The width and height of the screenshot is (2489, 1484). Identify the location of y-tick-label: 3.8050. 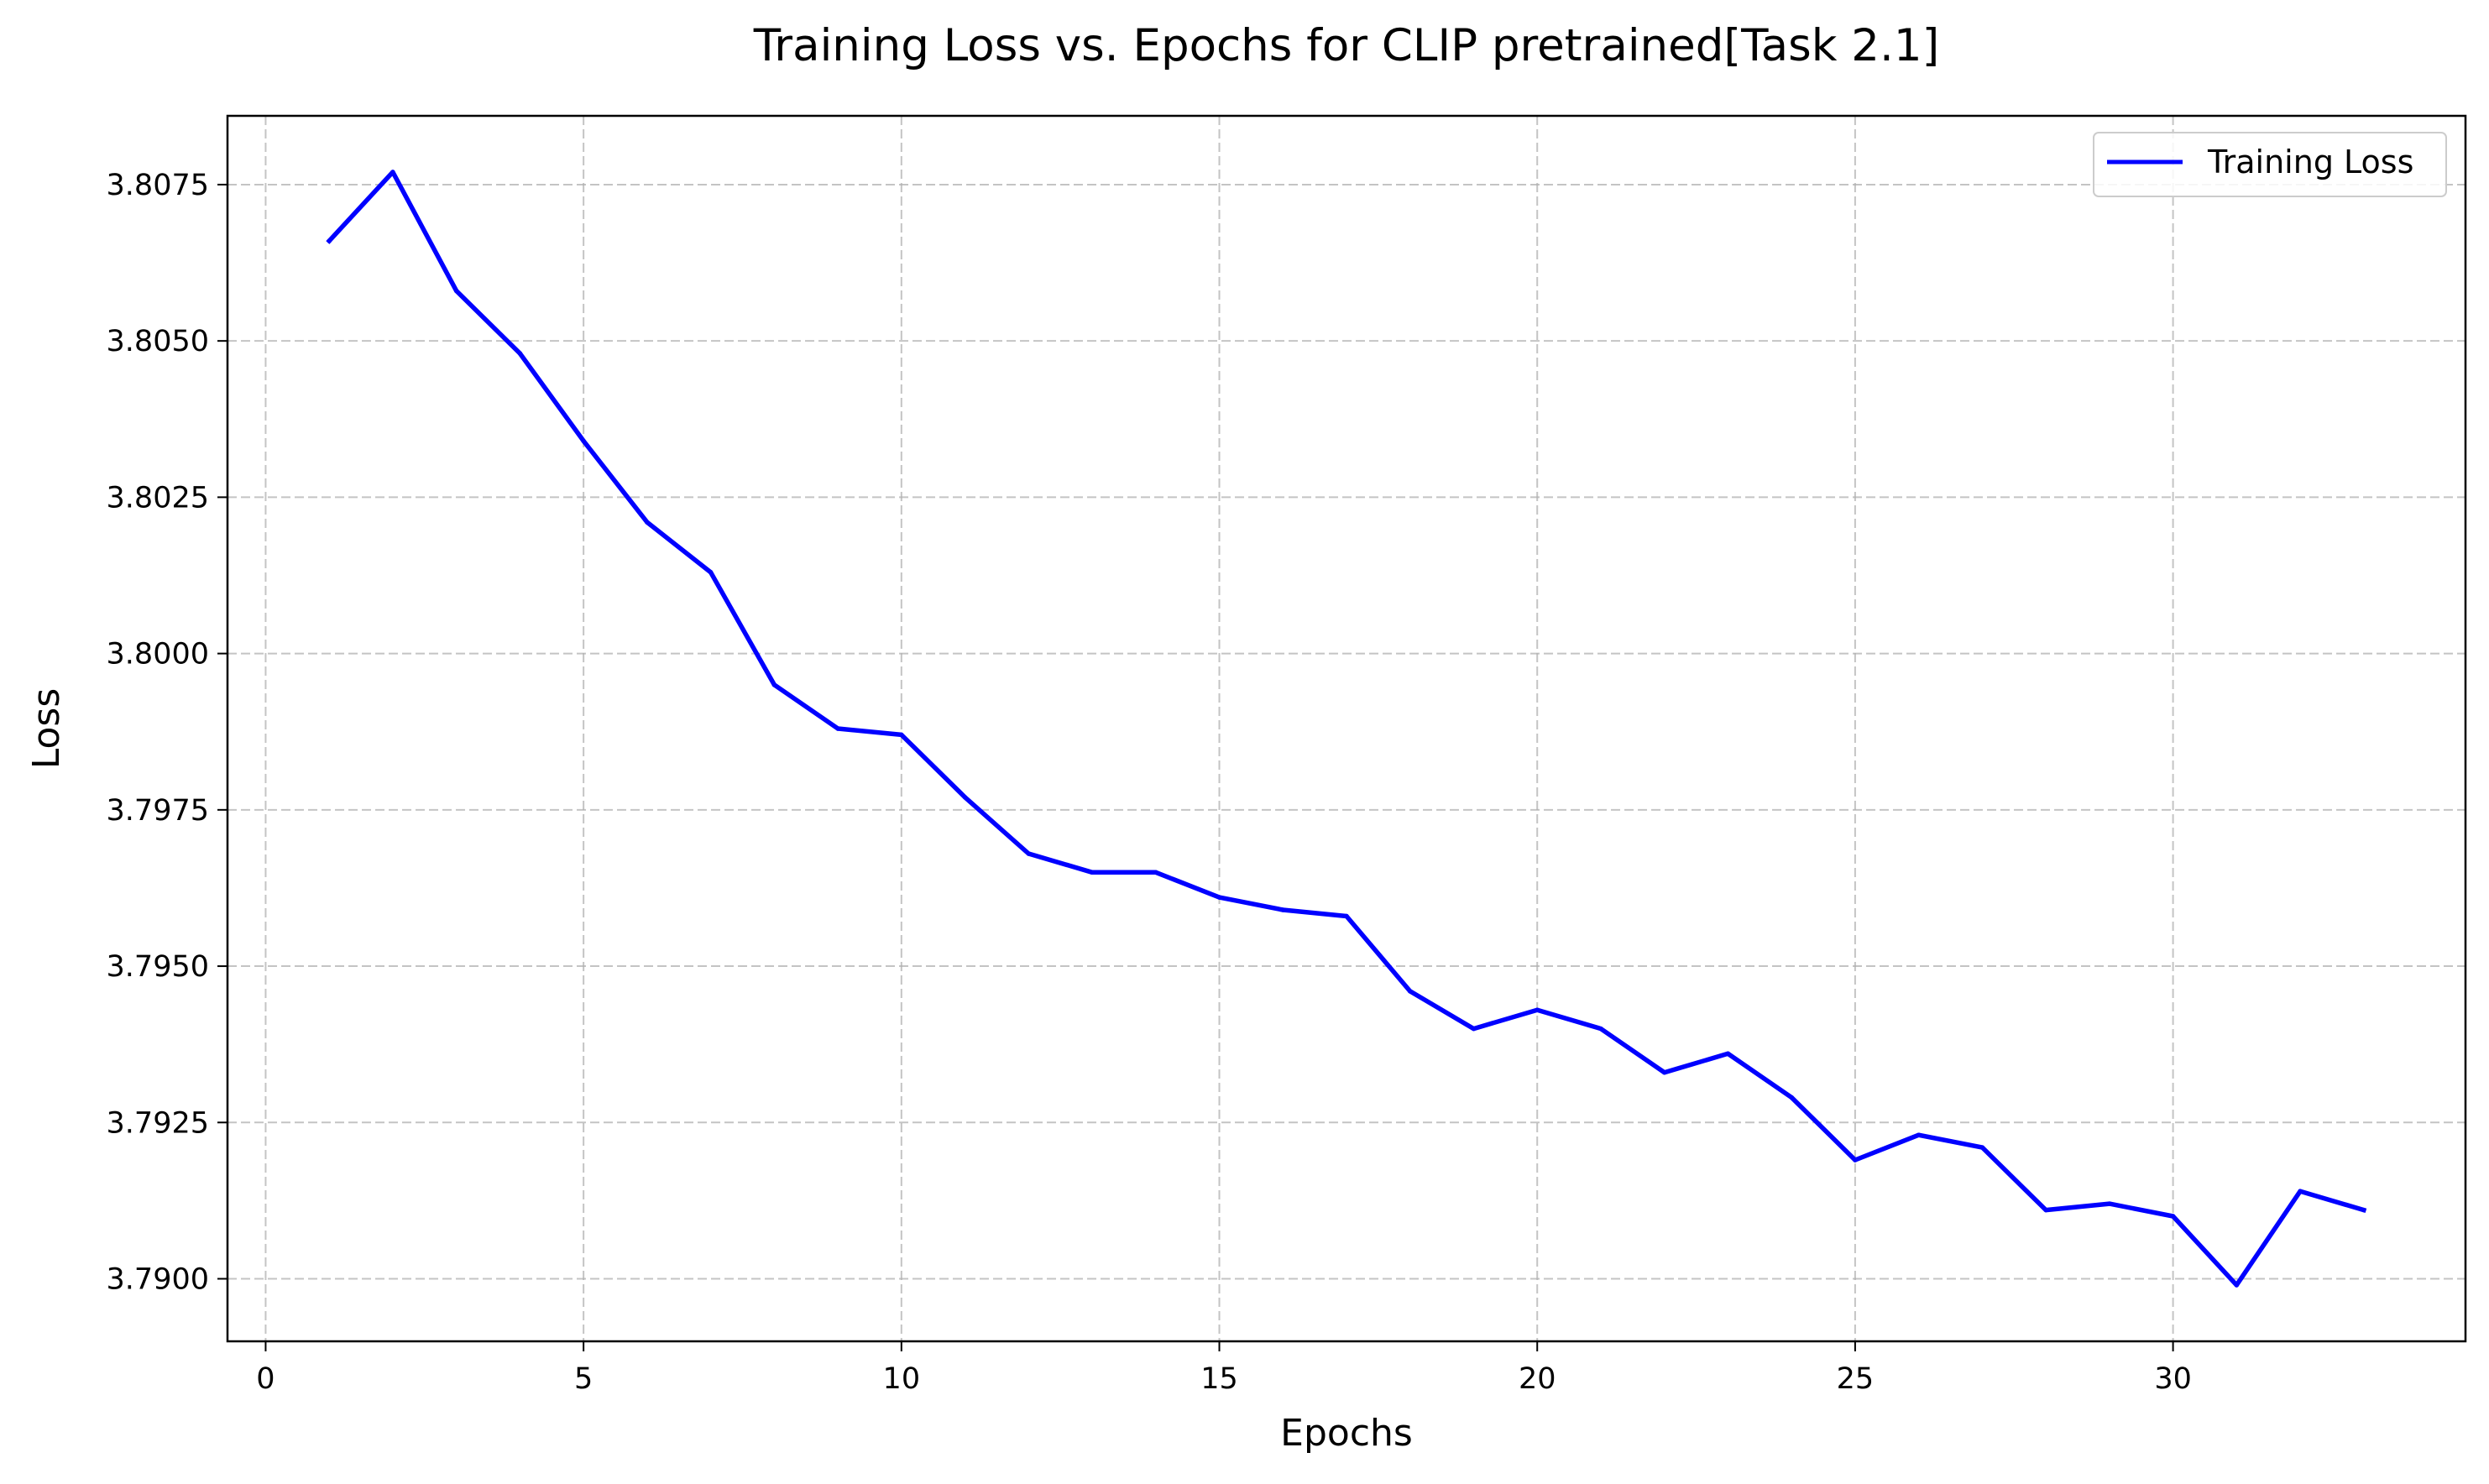
(158, 341).